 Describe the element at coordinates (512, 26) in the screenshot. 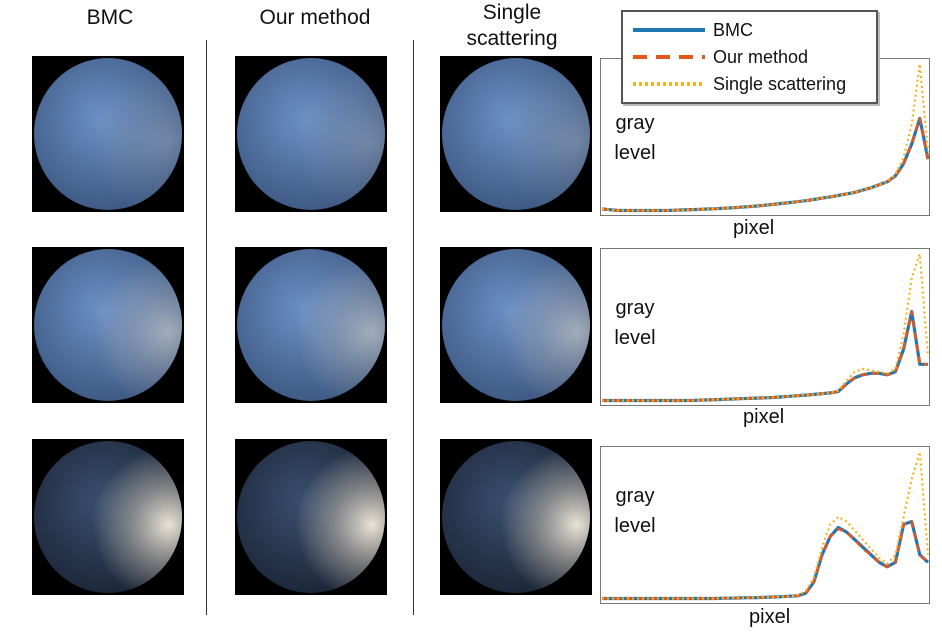

I see `col-title-single-scattering: Single scattering` at that location.